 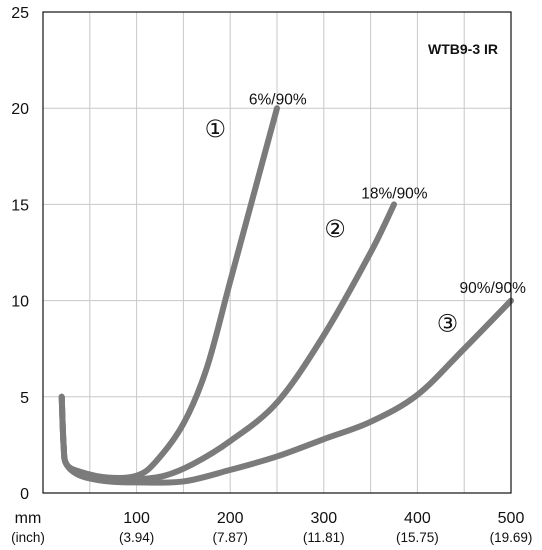 What do you see at coordinates (24, 398) in the screenshot?
I see `y-tick-label: 5` at bounding box center [24, 398].